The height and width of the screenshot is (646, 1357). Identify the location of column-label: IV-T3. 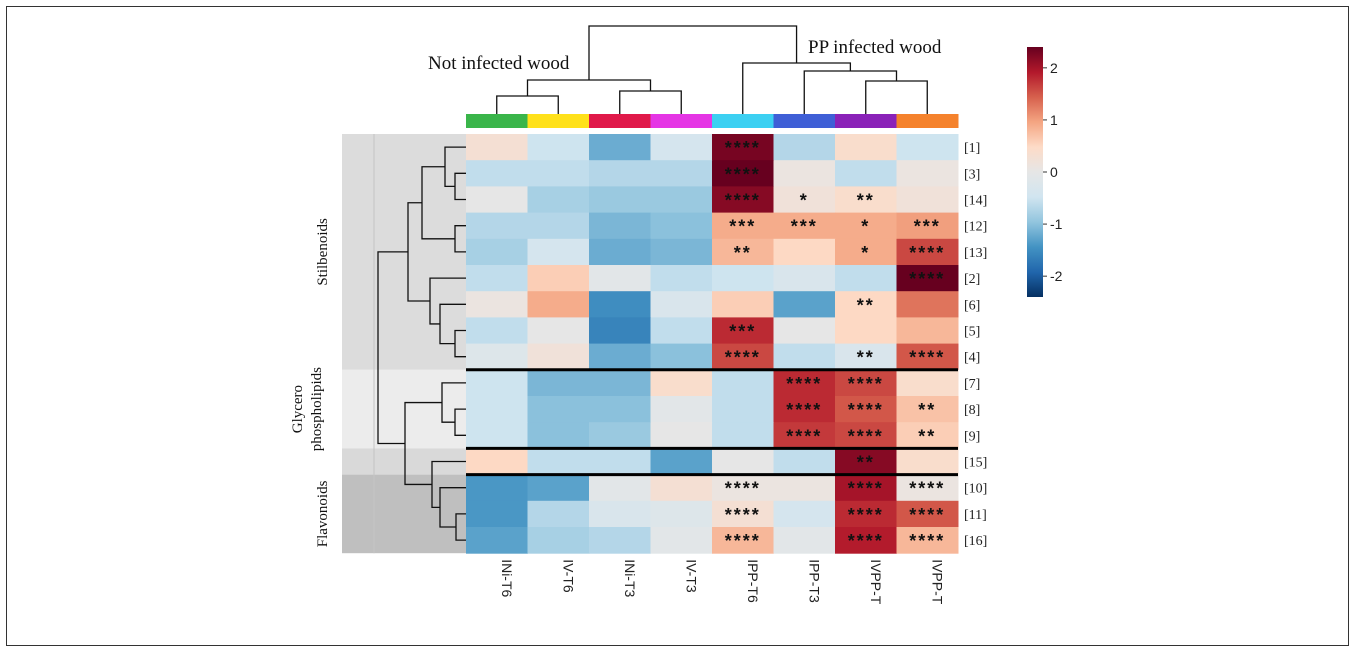
(691, 576).